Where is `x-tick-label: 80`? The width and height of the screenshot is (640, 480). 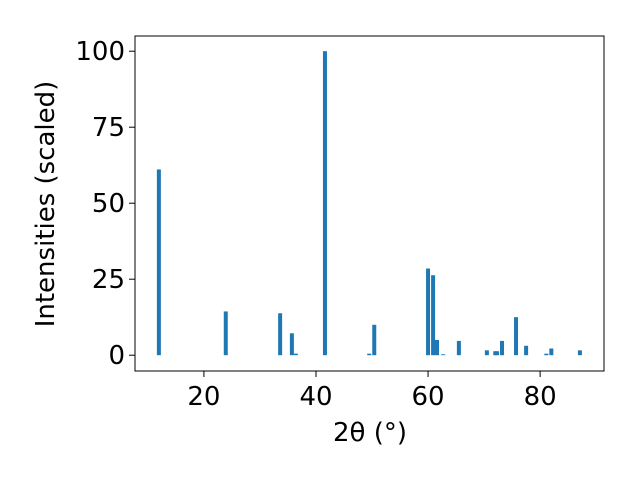 x-tick-label: 80 is located at coordinates (540, 397).